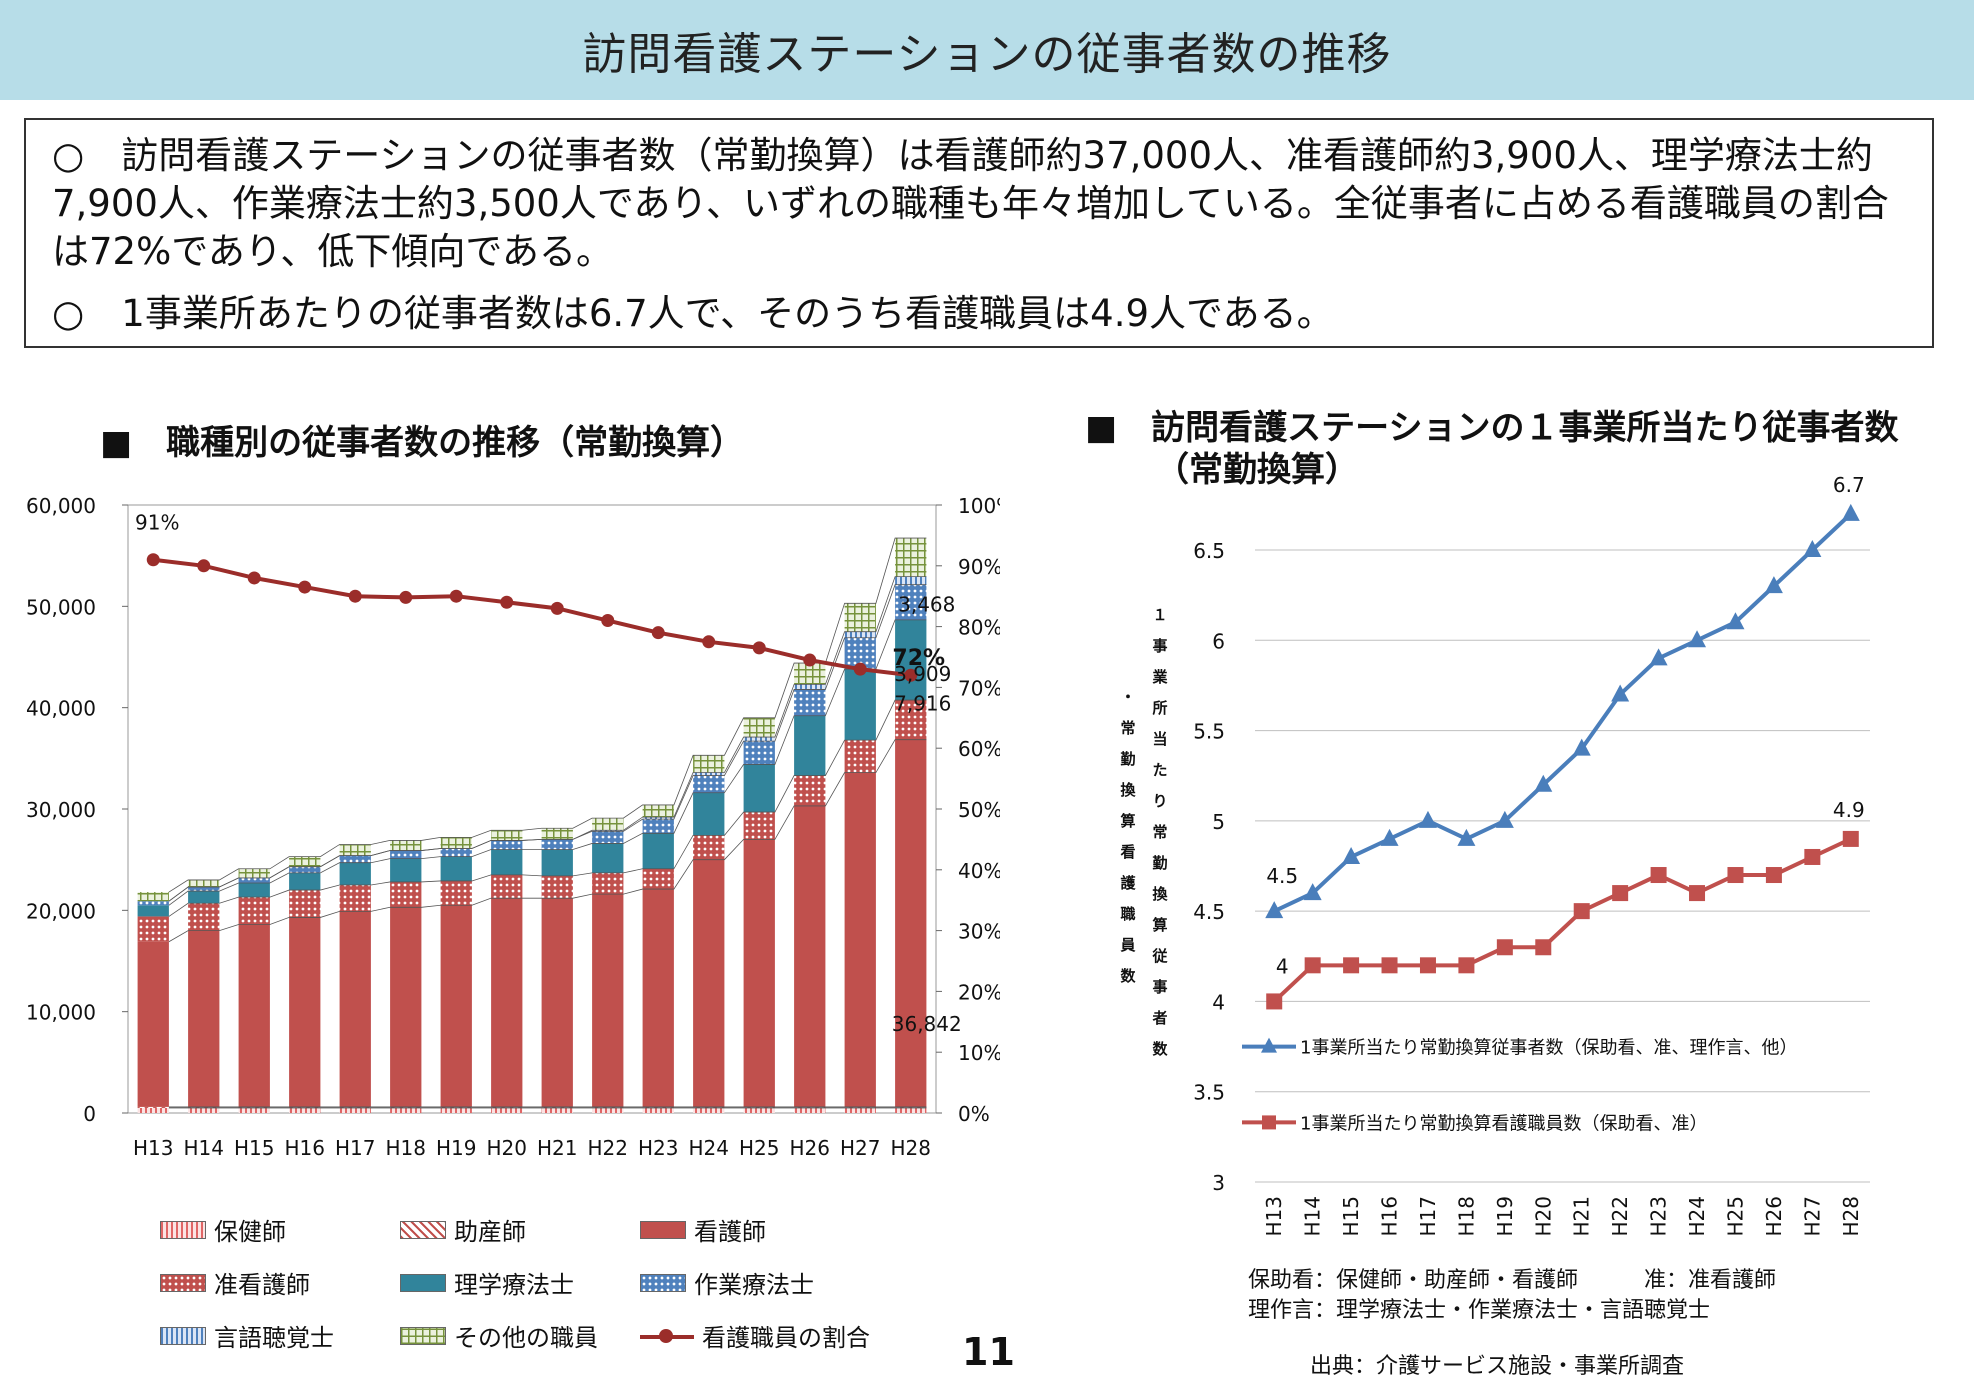 Image resolution: width=1974 pixels, height=1398 pixels. I want to click on axis-label-char: 所, so click(1159, 708).